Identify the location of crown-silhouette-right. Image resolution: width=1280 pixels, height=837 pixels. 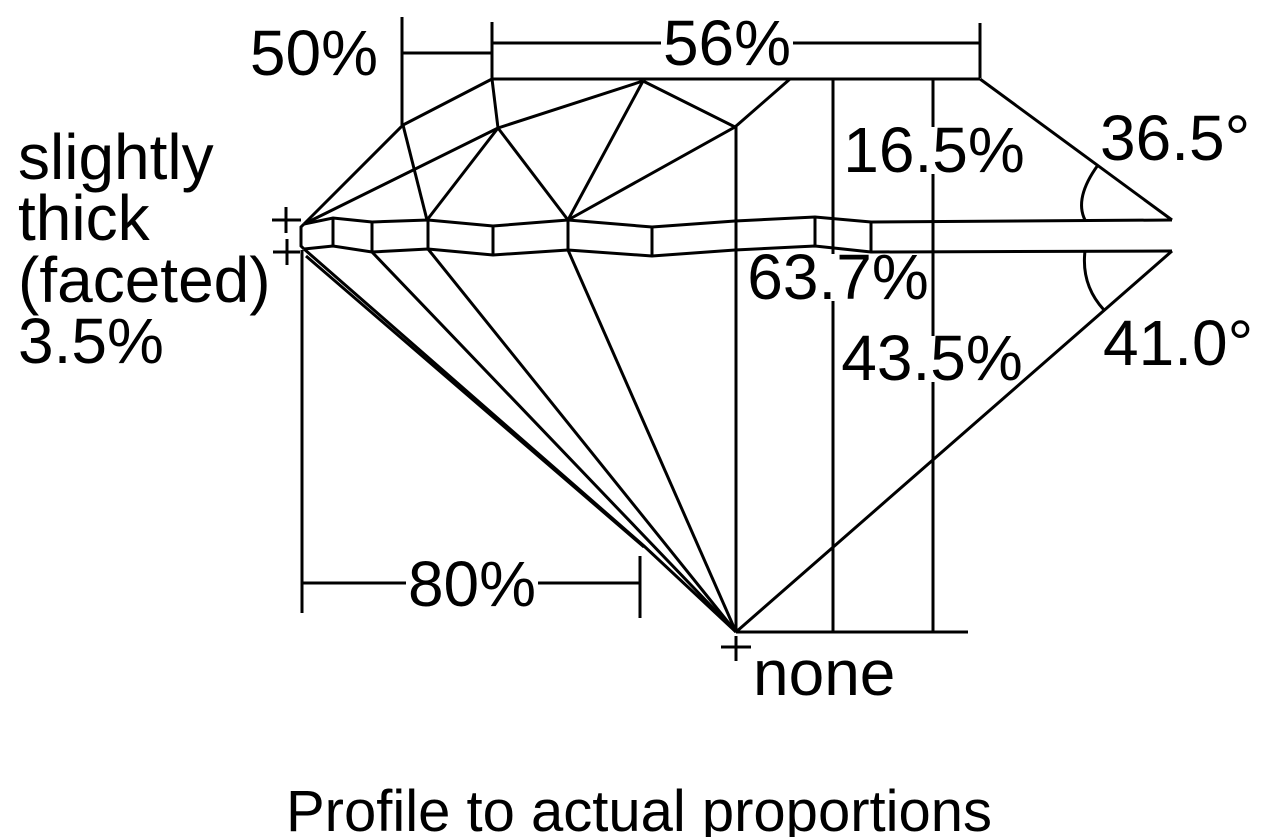
(1076, 149).